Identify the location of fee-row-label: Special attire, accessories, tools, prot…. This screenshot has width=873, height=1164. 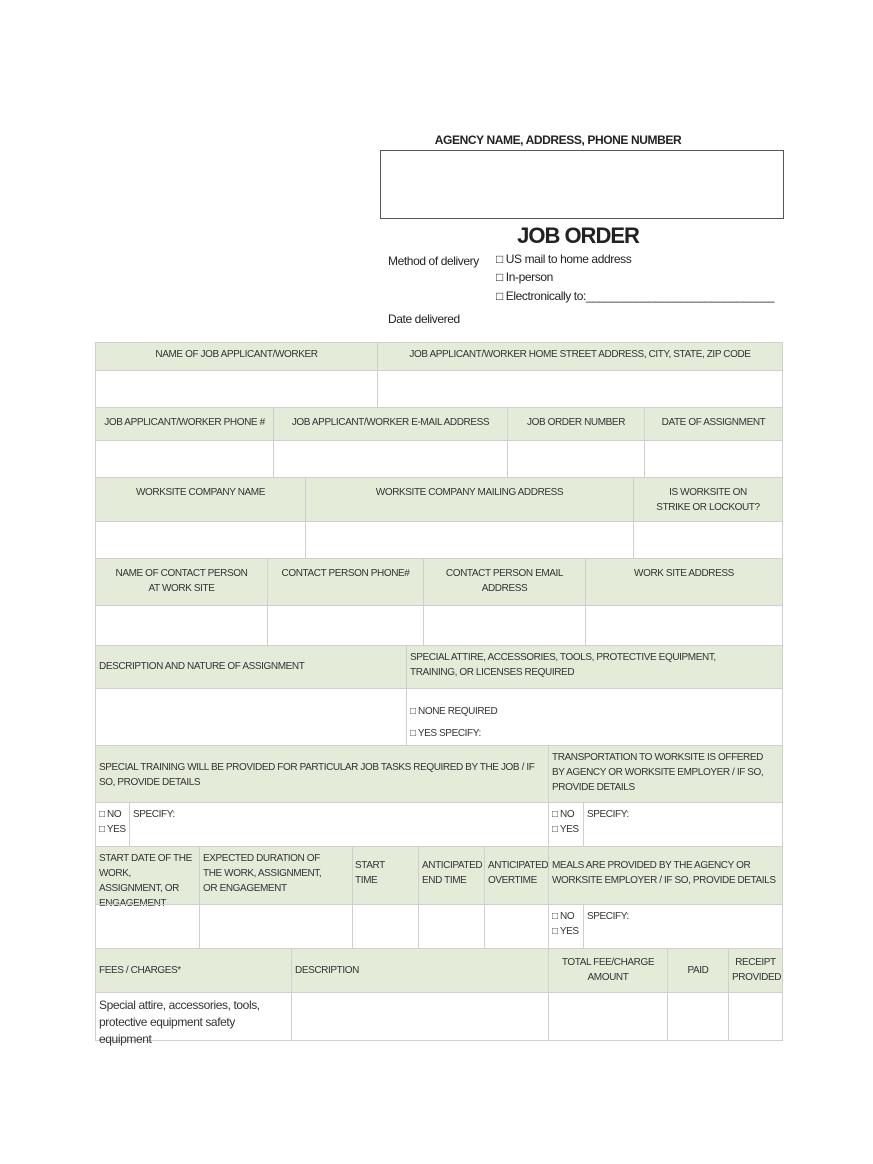
(193, 1019).